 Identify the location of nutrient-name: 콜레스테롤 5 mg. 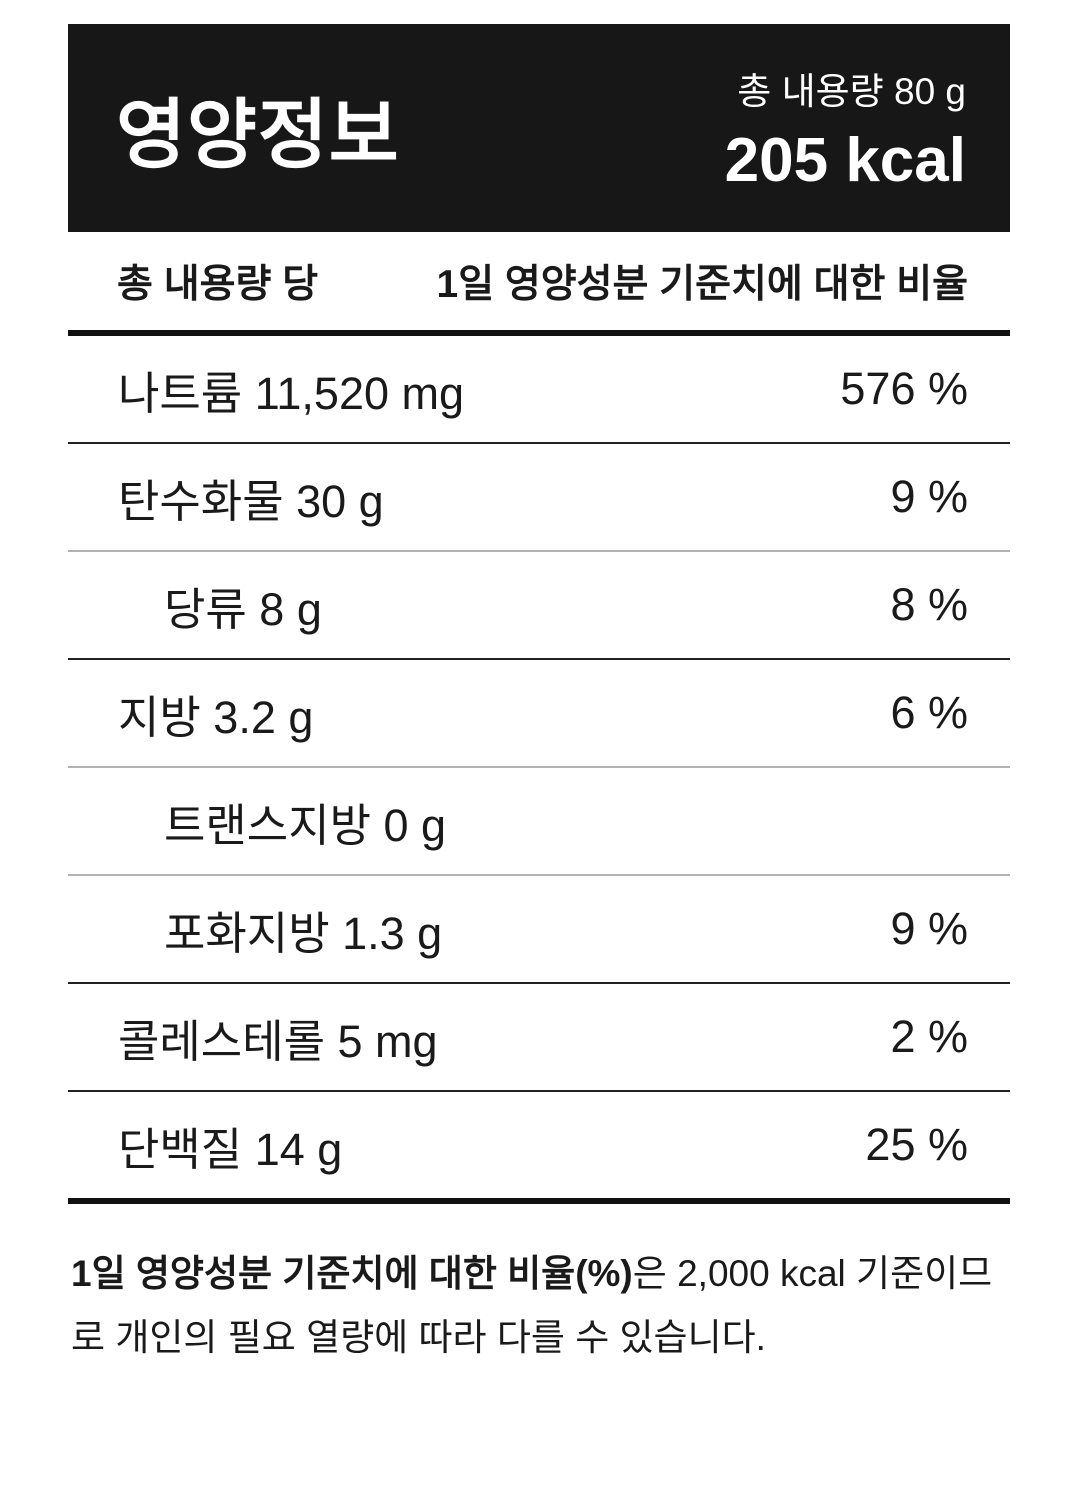
(278, 1041).